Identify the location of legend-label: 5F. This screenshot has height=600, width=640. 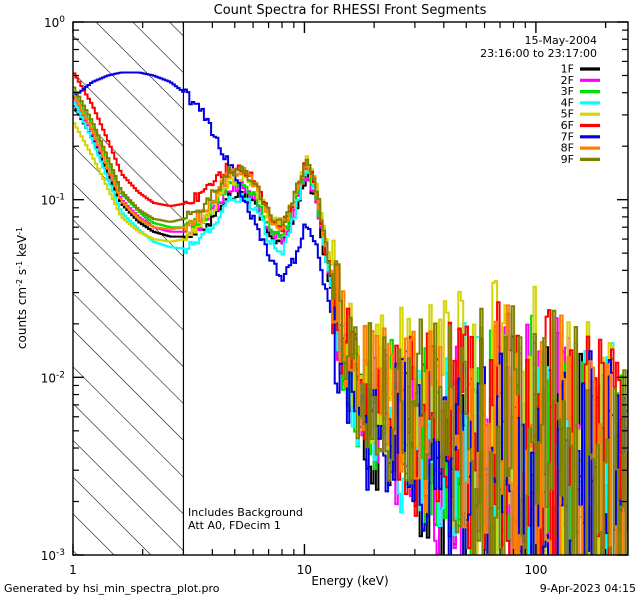
(567, 114).